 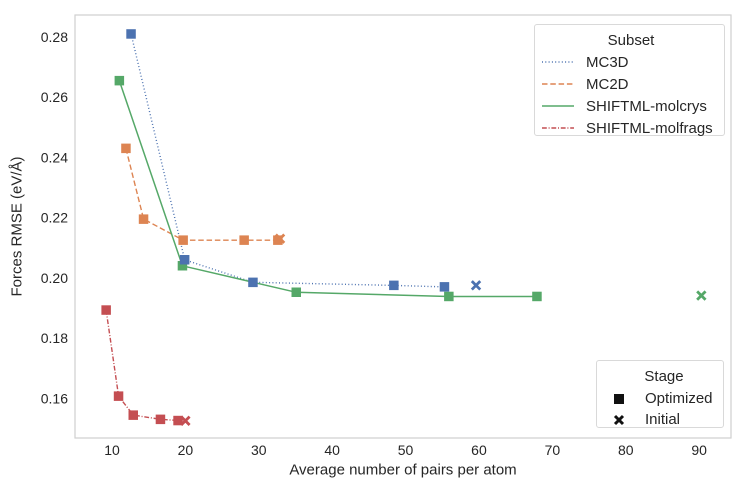 What do you see at coordinates (619, 399) in the screenshot?
I see `square-marker-icon` at bounding box center [619, 399].